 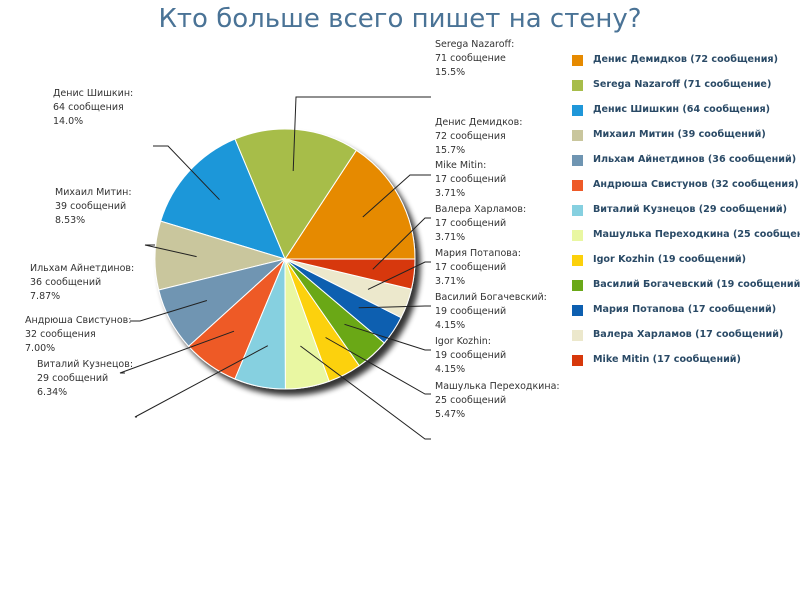 I want to click on legend-label: Mike Mitin (17 сообщений), so click(x=667, y=359).